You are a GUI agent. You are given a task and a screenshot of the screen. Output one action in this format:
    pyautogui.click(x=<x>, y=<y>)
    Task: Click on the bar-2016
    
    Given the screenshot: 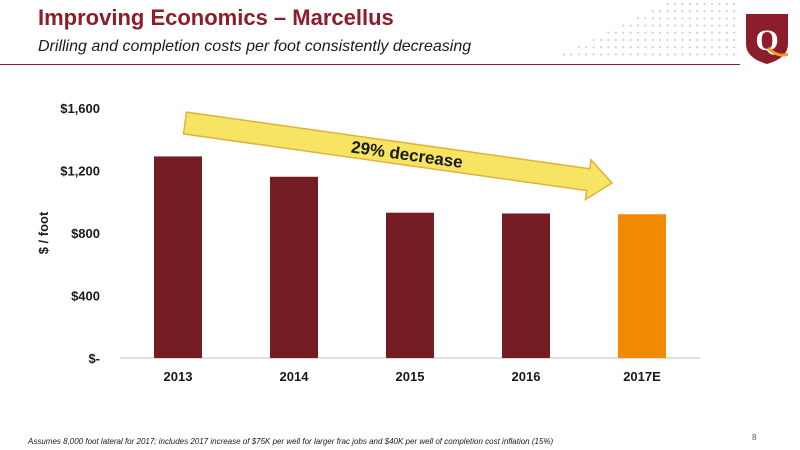 What is the action you would take?
    pyautogui.click(x=526, y=285)
    